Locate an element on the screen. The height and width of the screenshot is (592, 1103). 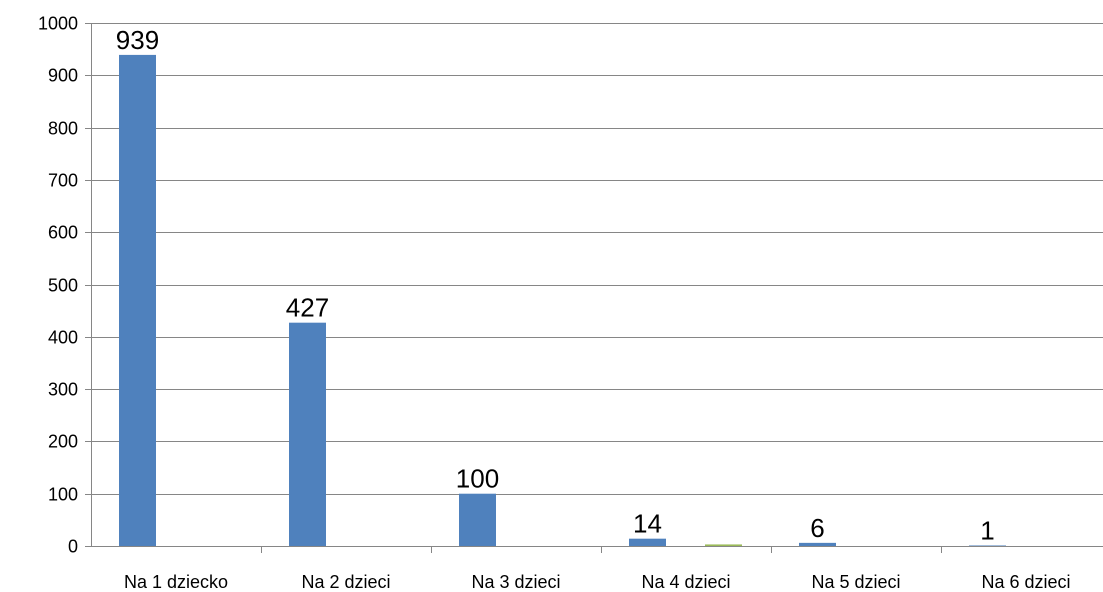
data-label: 6 is located at coordinates (817, 528).